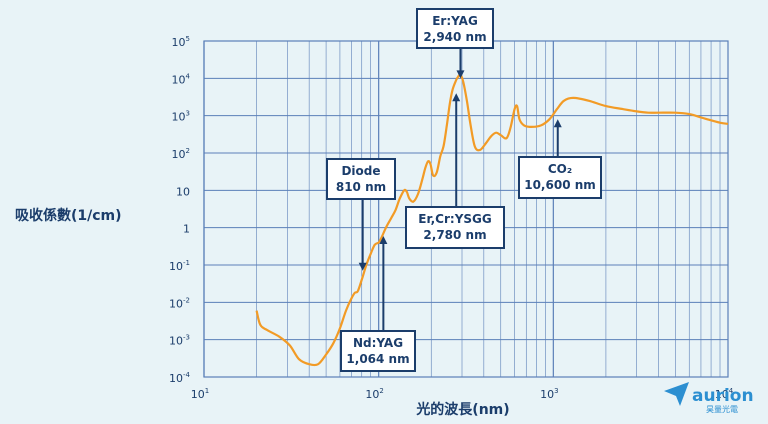  Describe the element at coordinates (181, 154) in the screenshot. I see `y-tick-label: 10²` at that location.